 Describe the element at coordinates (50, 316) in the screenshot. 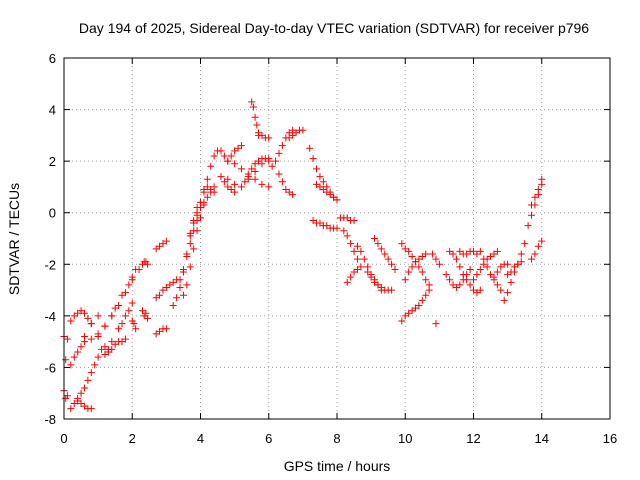

I see `y-tick-label: -4` at that location.